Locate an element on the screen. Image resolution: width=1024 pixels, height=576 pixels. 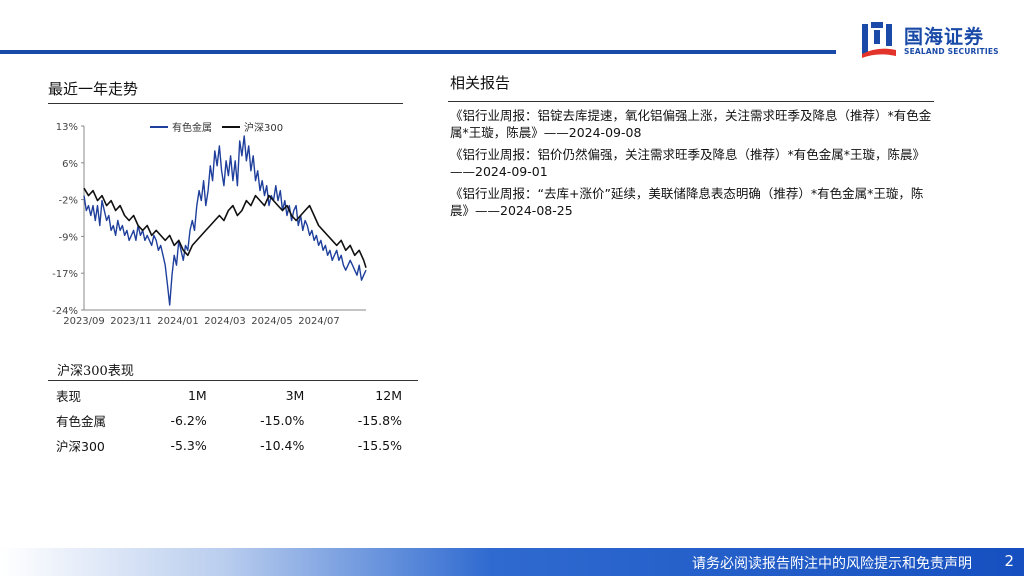
table-cell: -6.2% is located at coordinates (188, 420).